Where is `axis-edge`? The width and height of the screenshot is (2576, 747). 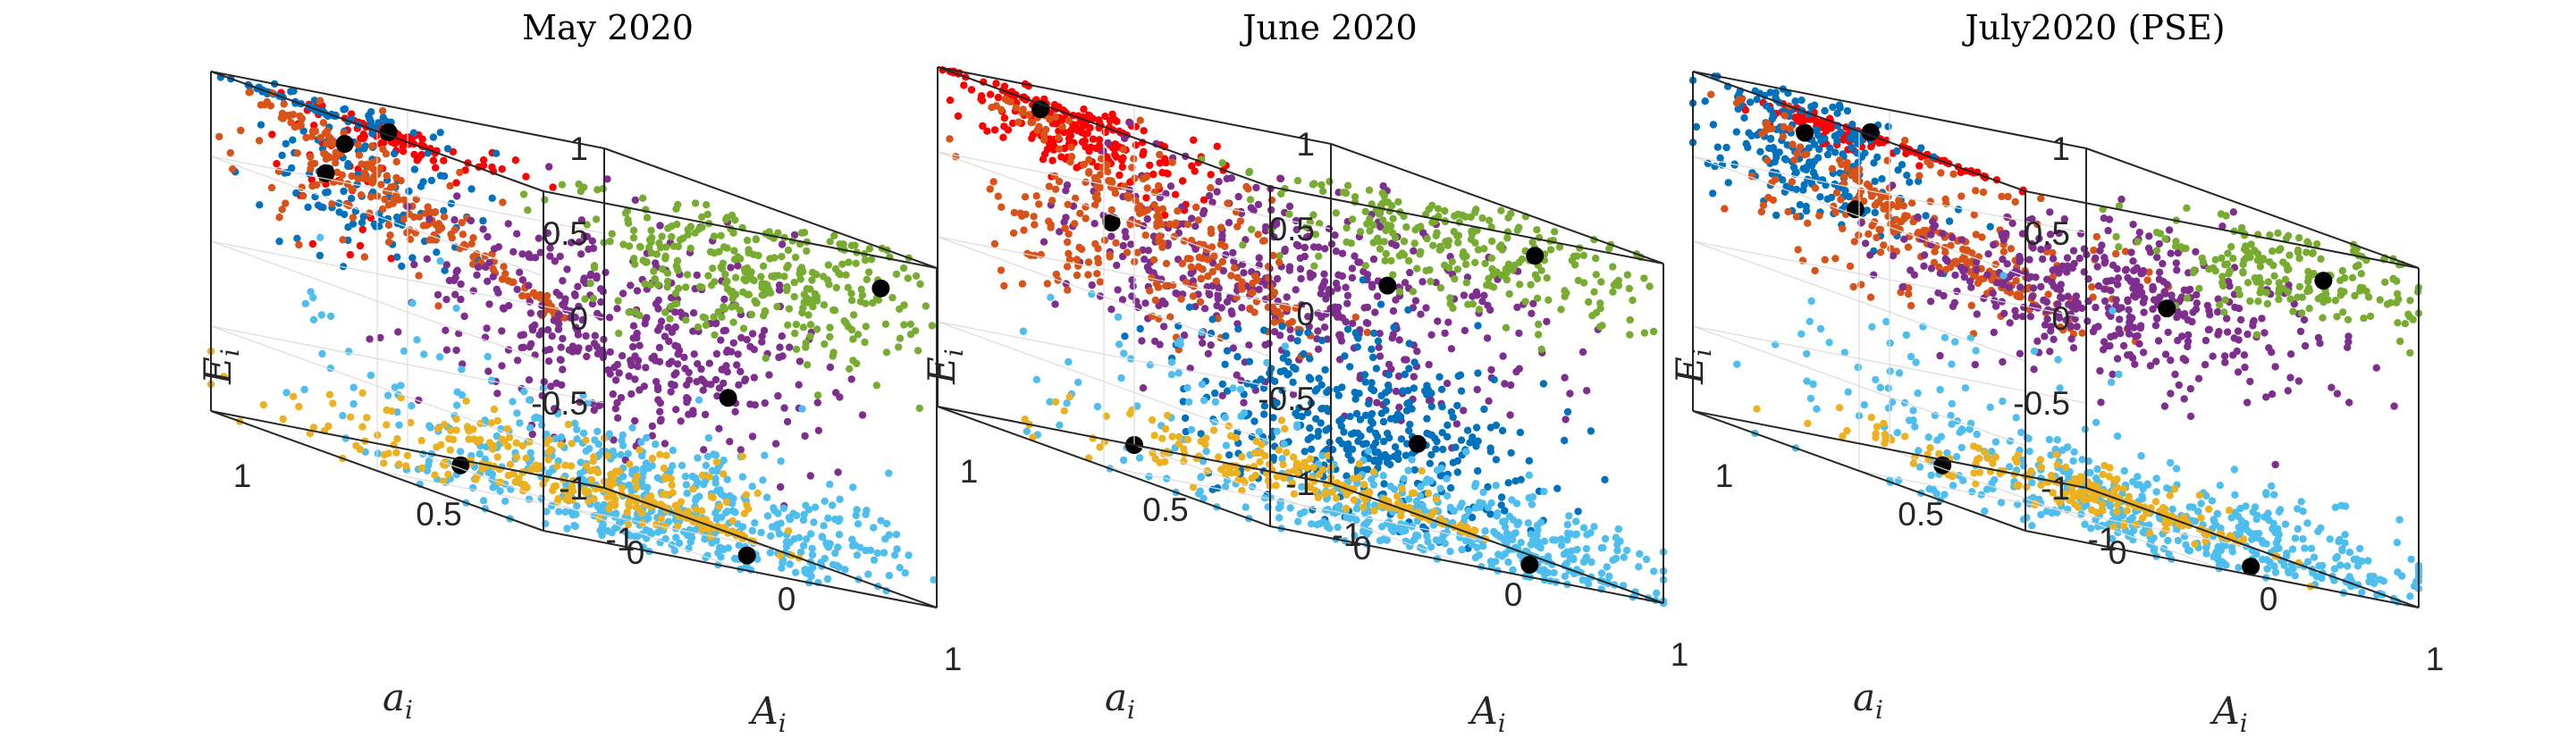 axis-edge is located at coordinates (1497, 203).